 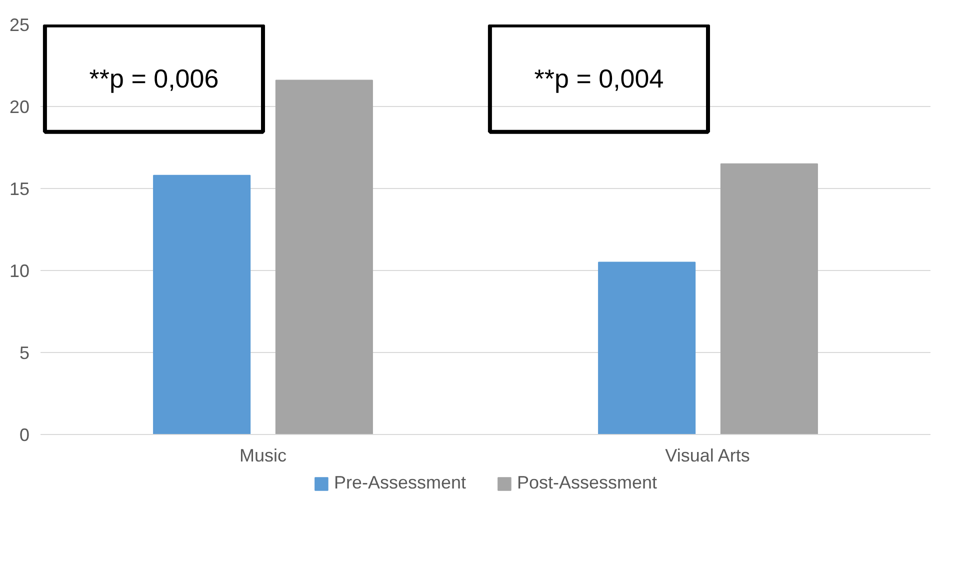 I want to click on legend-label: Post-Assessment, so click(x=587, y=483).